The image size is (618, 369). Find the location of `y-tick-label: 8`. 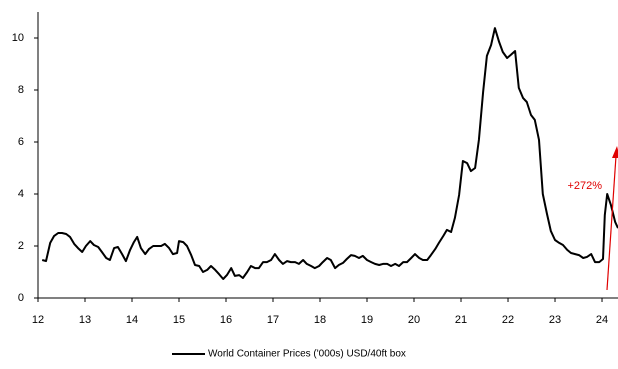

y-tick-label: 8 is located at coordinates (21, 90).